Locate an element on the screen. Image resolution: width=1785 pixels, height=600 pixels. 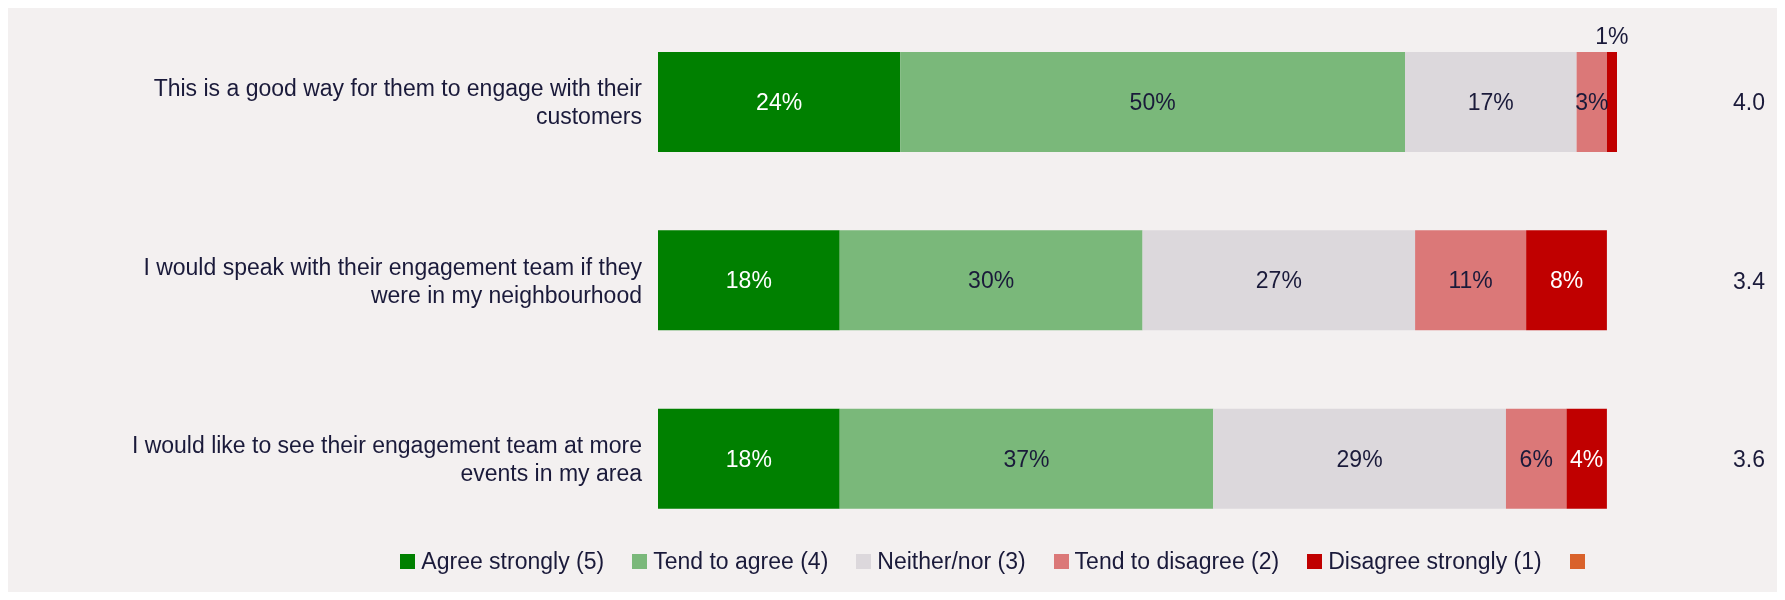
data-label: 8% is located at coordinates (1566, 280).